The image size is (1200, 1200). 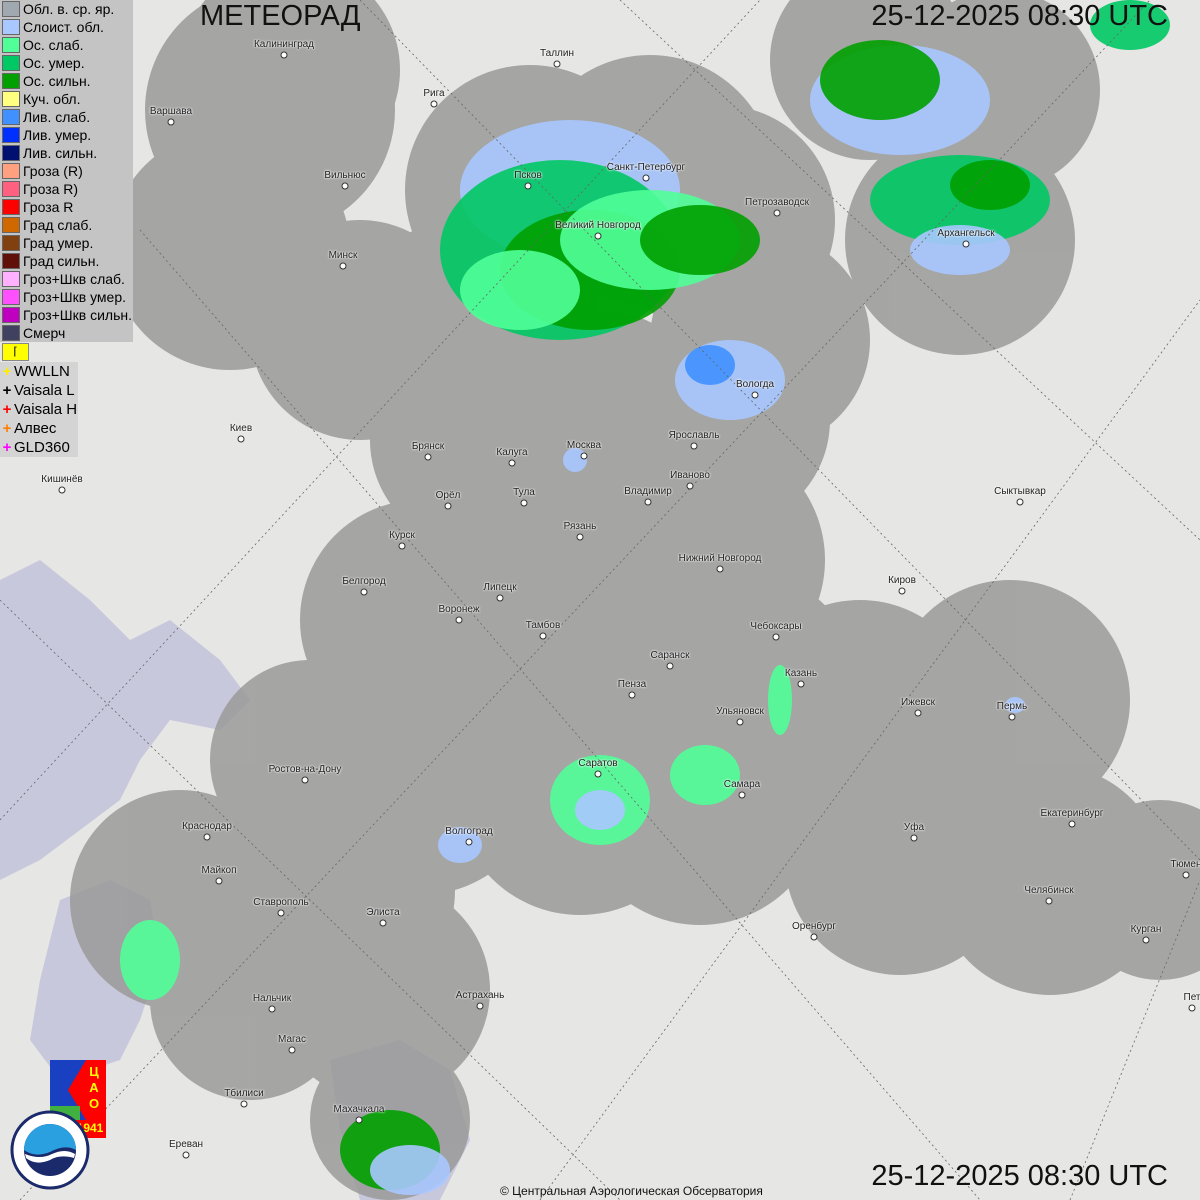 I want to click on legend-item: Обл. в. ср. яр., so click(x=66, y=9).